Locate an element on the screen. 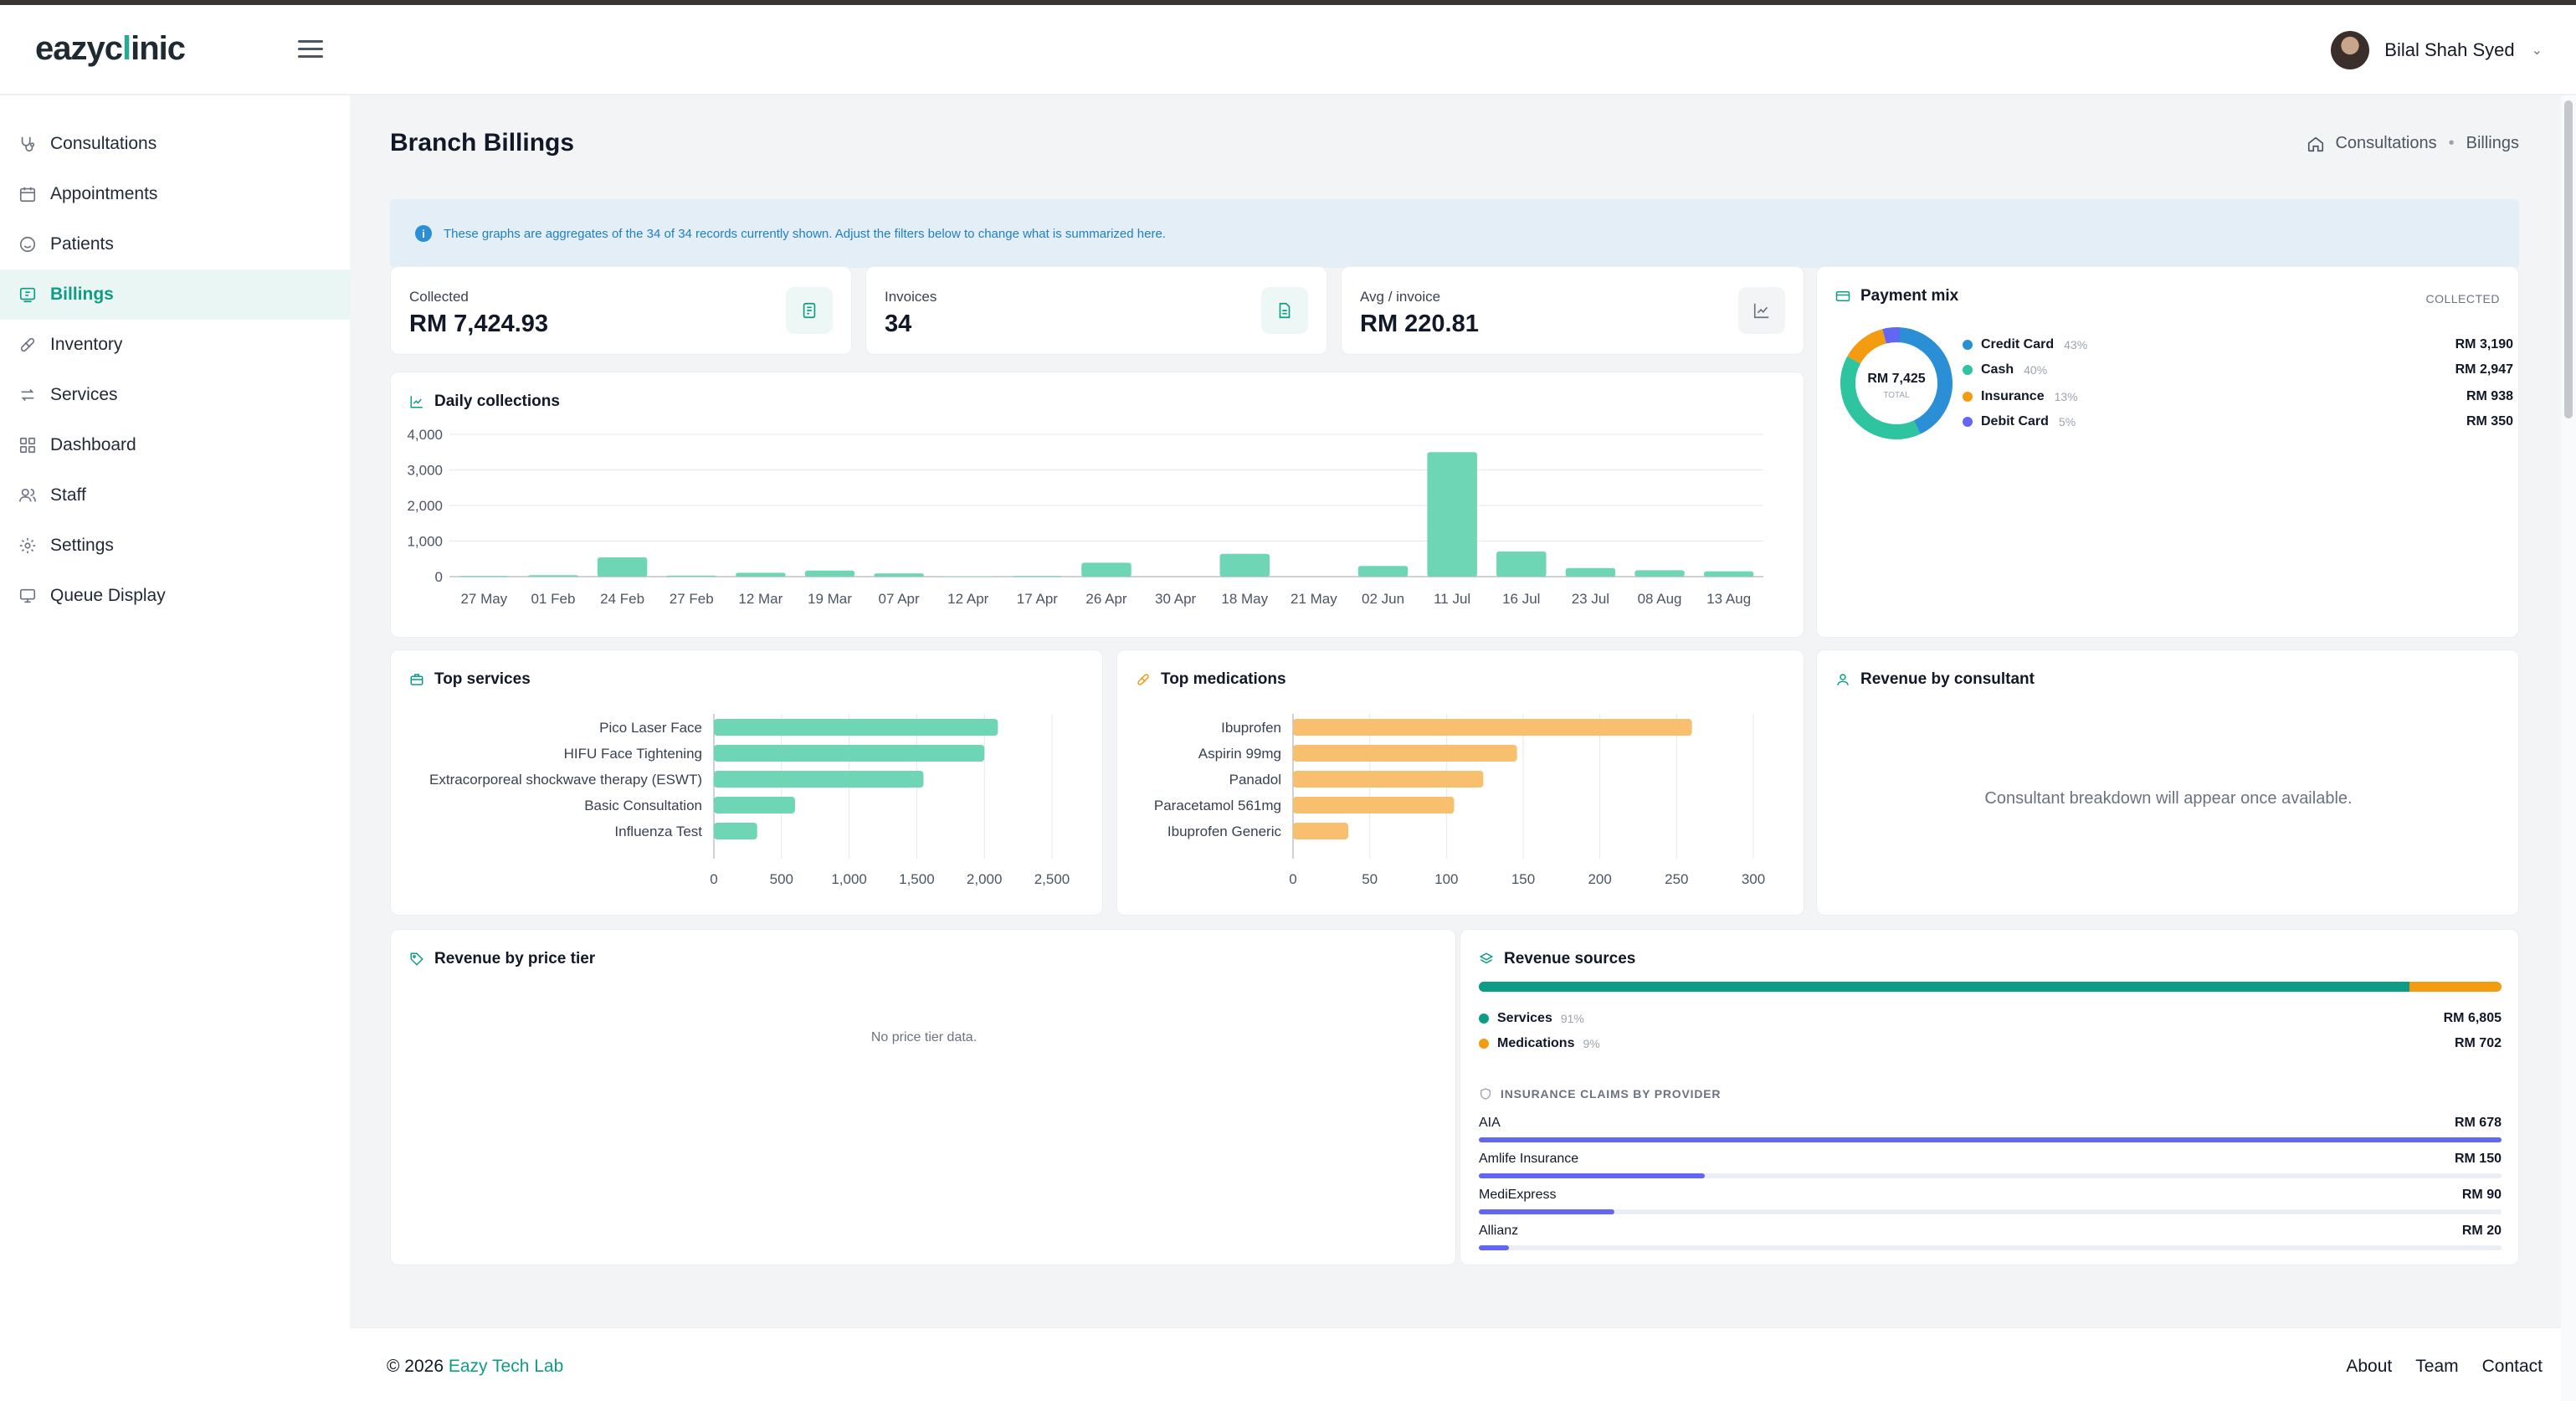  x-tick-label: 12 Mar is located at coordinates (760, 599).